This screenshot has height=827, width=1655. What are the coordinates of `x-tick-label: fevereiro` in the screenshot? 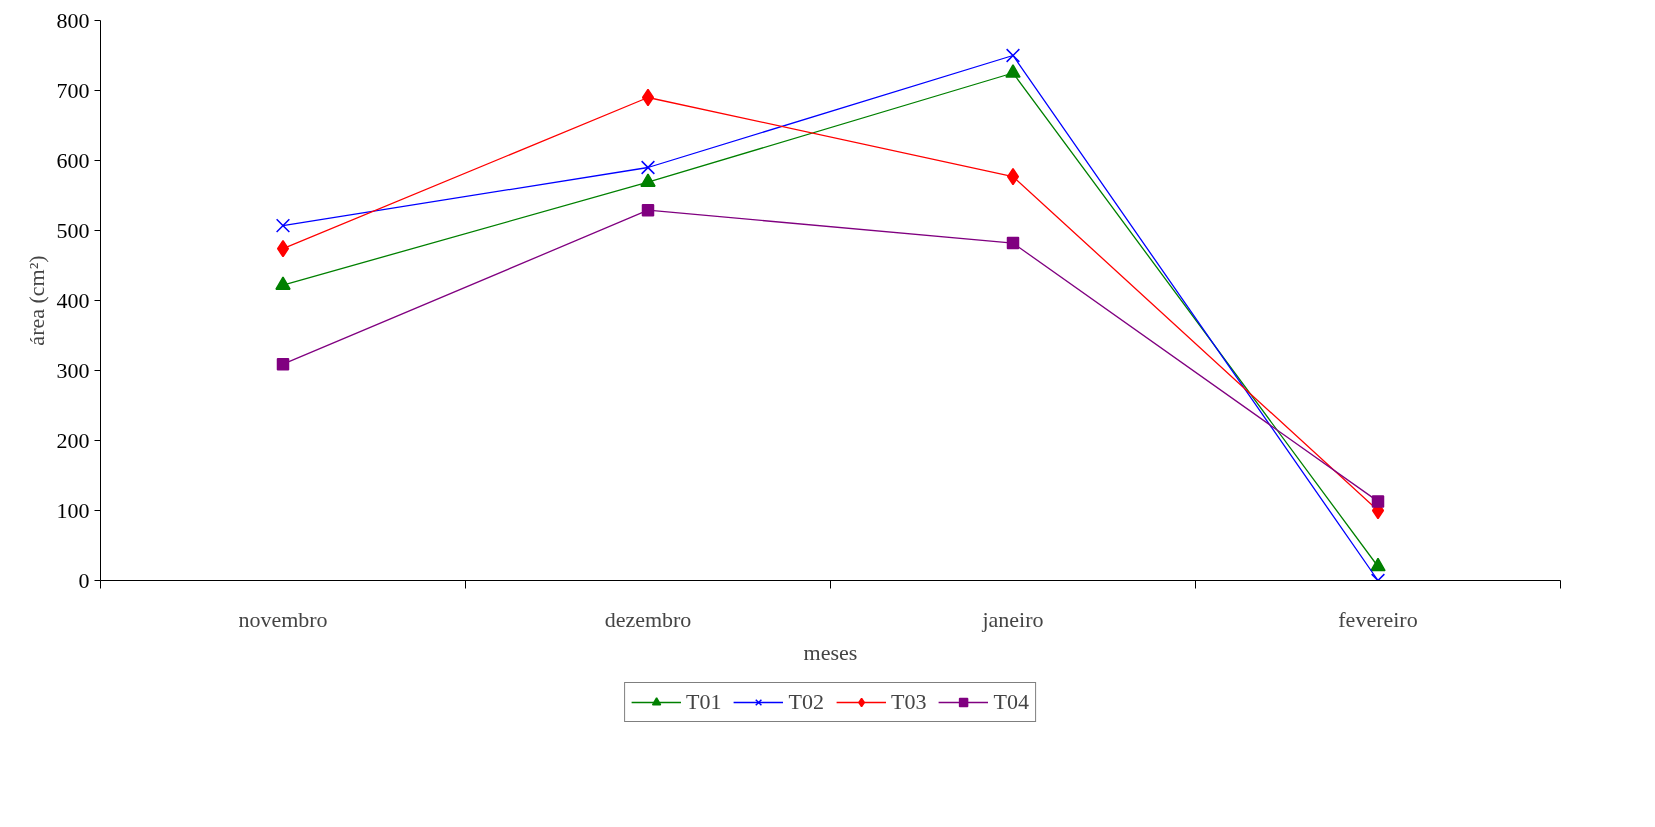 It's located at (1378, 619).